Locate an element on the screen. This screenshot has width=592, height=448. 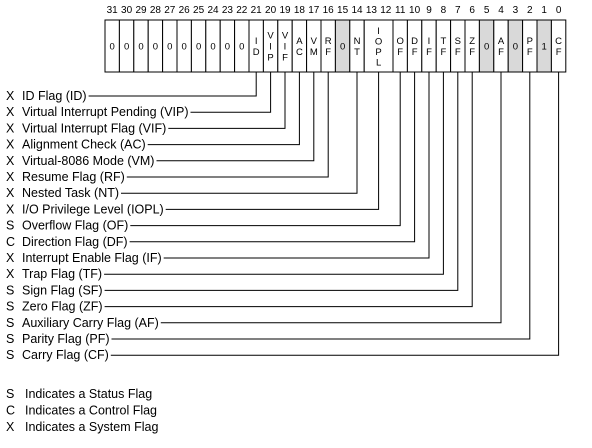
bit-number-label: 13 is located at coordinates (372, 10).